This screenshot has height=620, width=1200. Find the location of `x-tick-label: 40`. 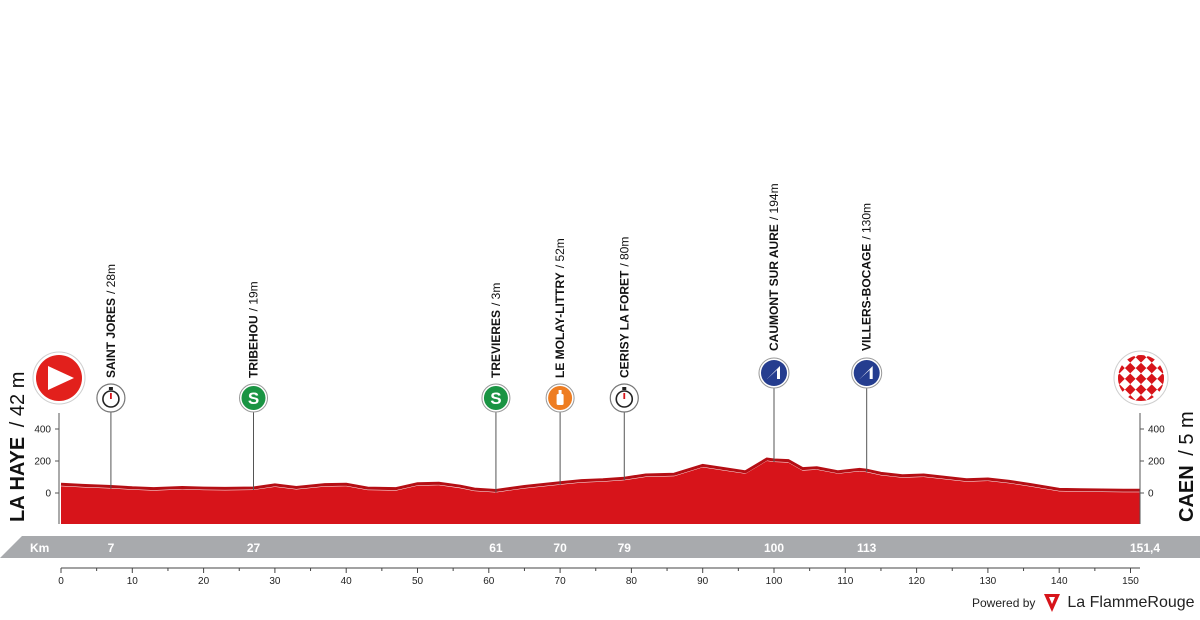

x-tick-label: 40 is located at coordinates (347, 581).